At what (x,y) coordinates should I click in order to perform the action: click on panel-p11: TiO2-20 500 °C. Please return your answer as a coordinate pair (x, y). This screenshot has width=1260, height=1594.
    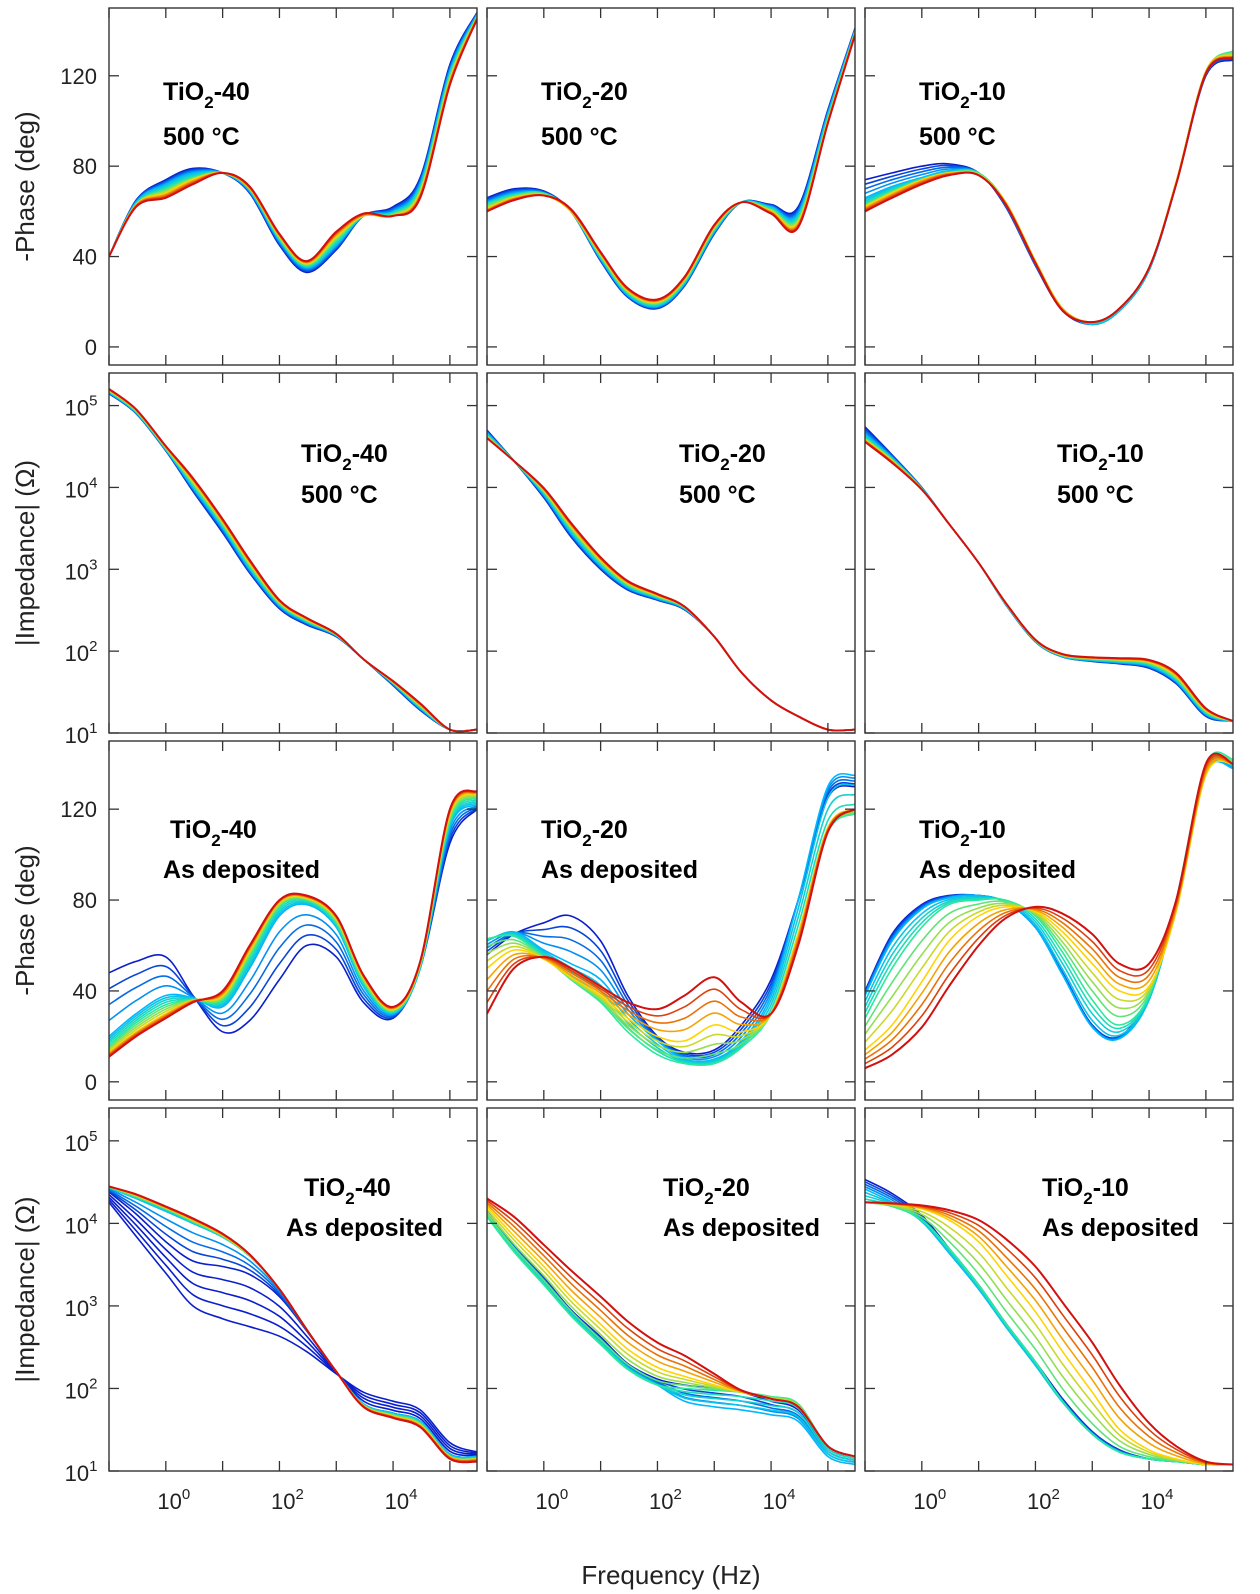
    Looking at the image, I should click on (671, 553).